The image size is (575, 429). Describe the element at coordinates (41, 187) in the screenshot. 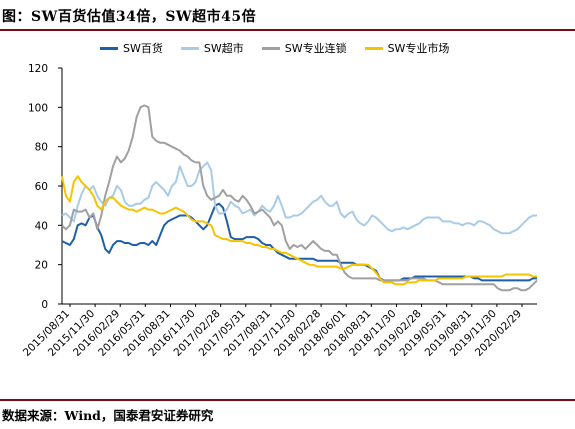

I see `y-tick-label: 60` at that location.